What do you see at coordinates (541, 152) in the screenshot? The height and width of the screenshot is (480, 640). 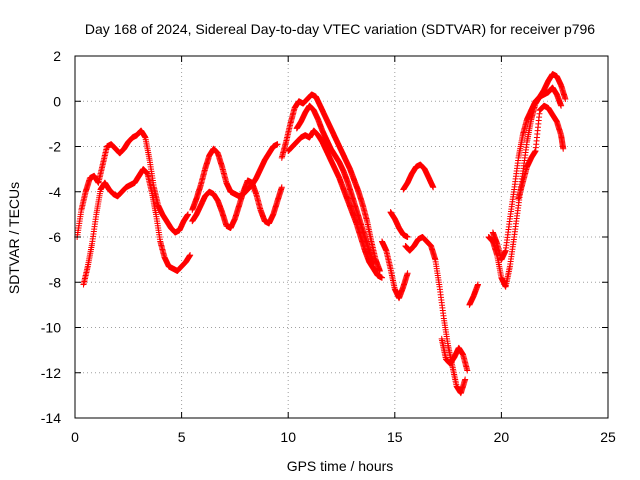 I see `series-trace-p` at bounding box center [541, 152].